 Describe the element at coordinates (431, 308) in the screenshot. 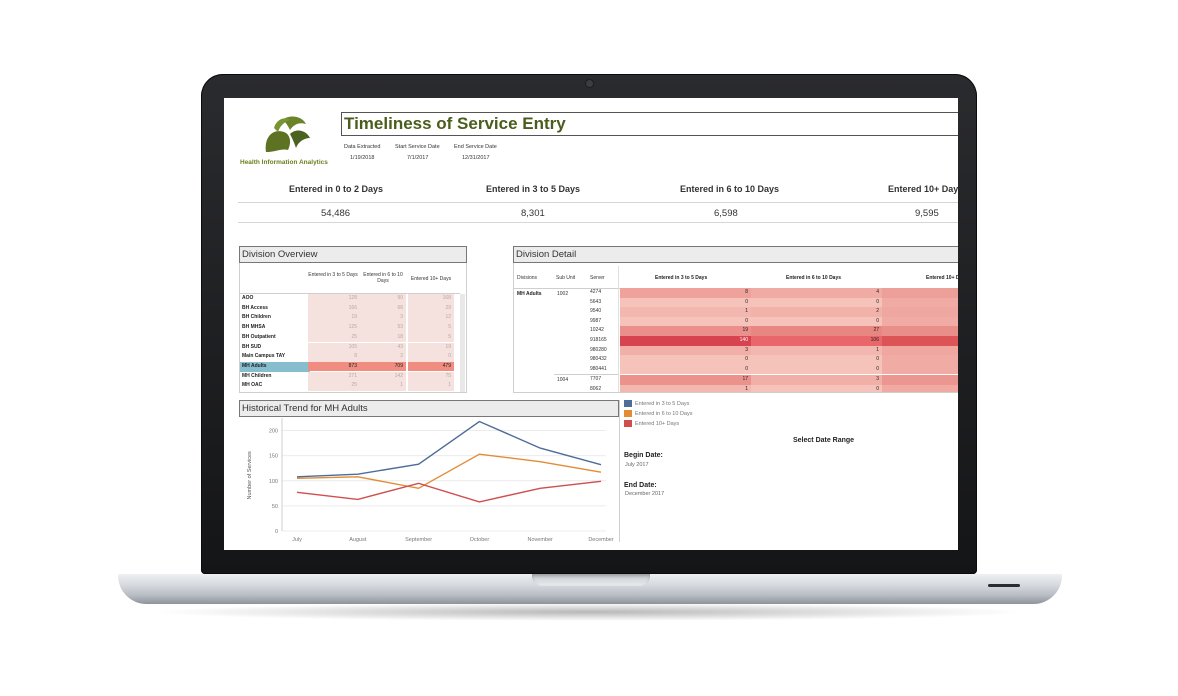

I see `overview-cell: 29` at that location.